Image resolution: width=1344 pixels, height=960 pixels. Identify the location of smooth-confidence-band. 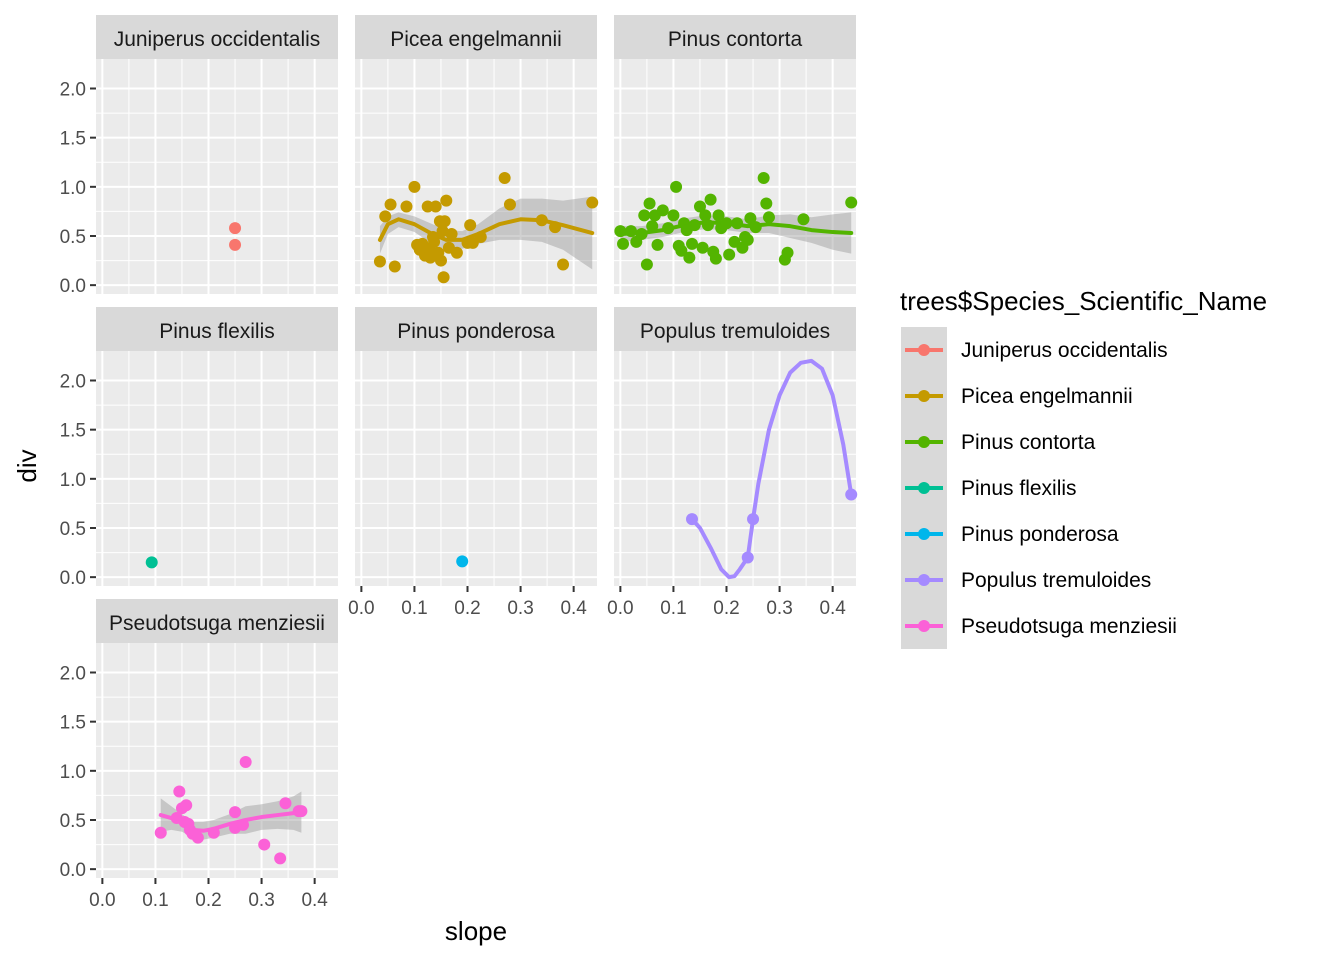
(486, 233).